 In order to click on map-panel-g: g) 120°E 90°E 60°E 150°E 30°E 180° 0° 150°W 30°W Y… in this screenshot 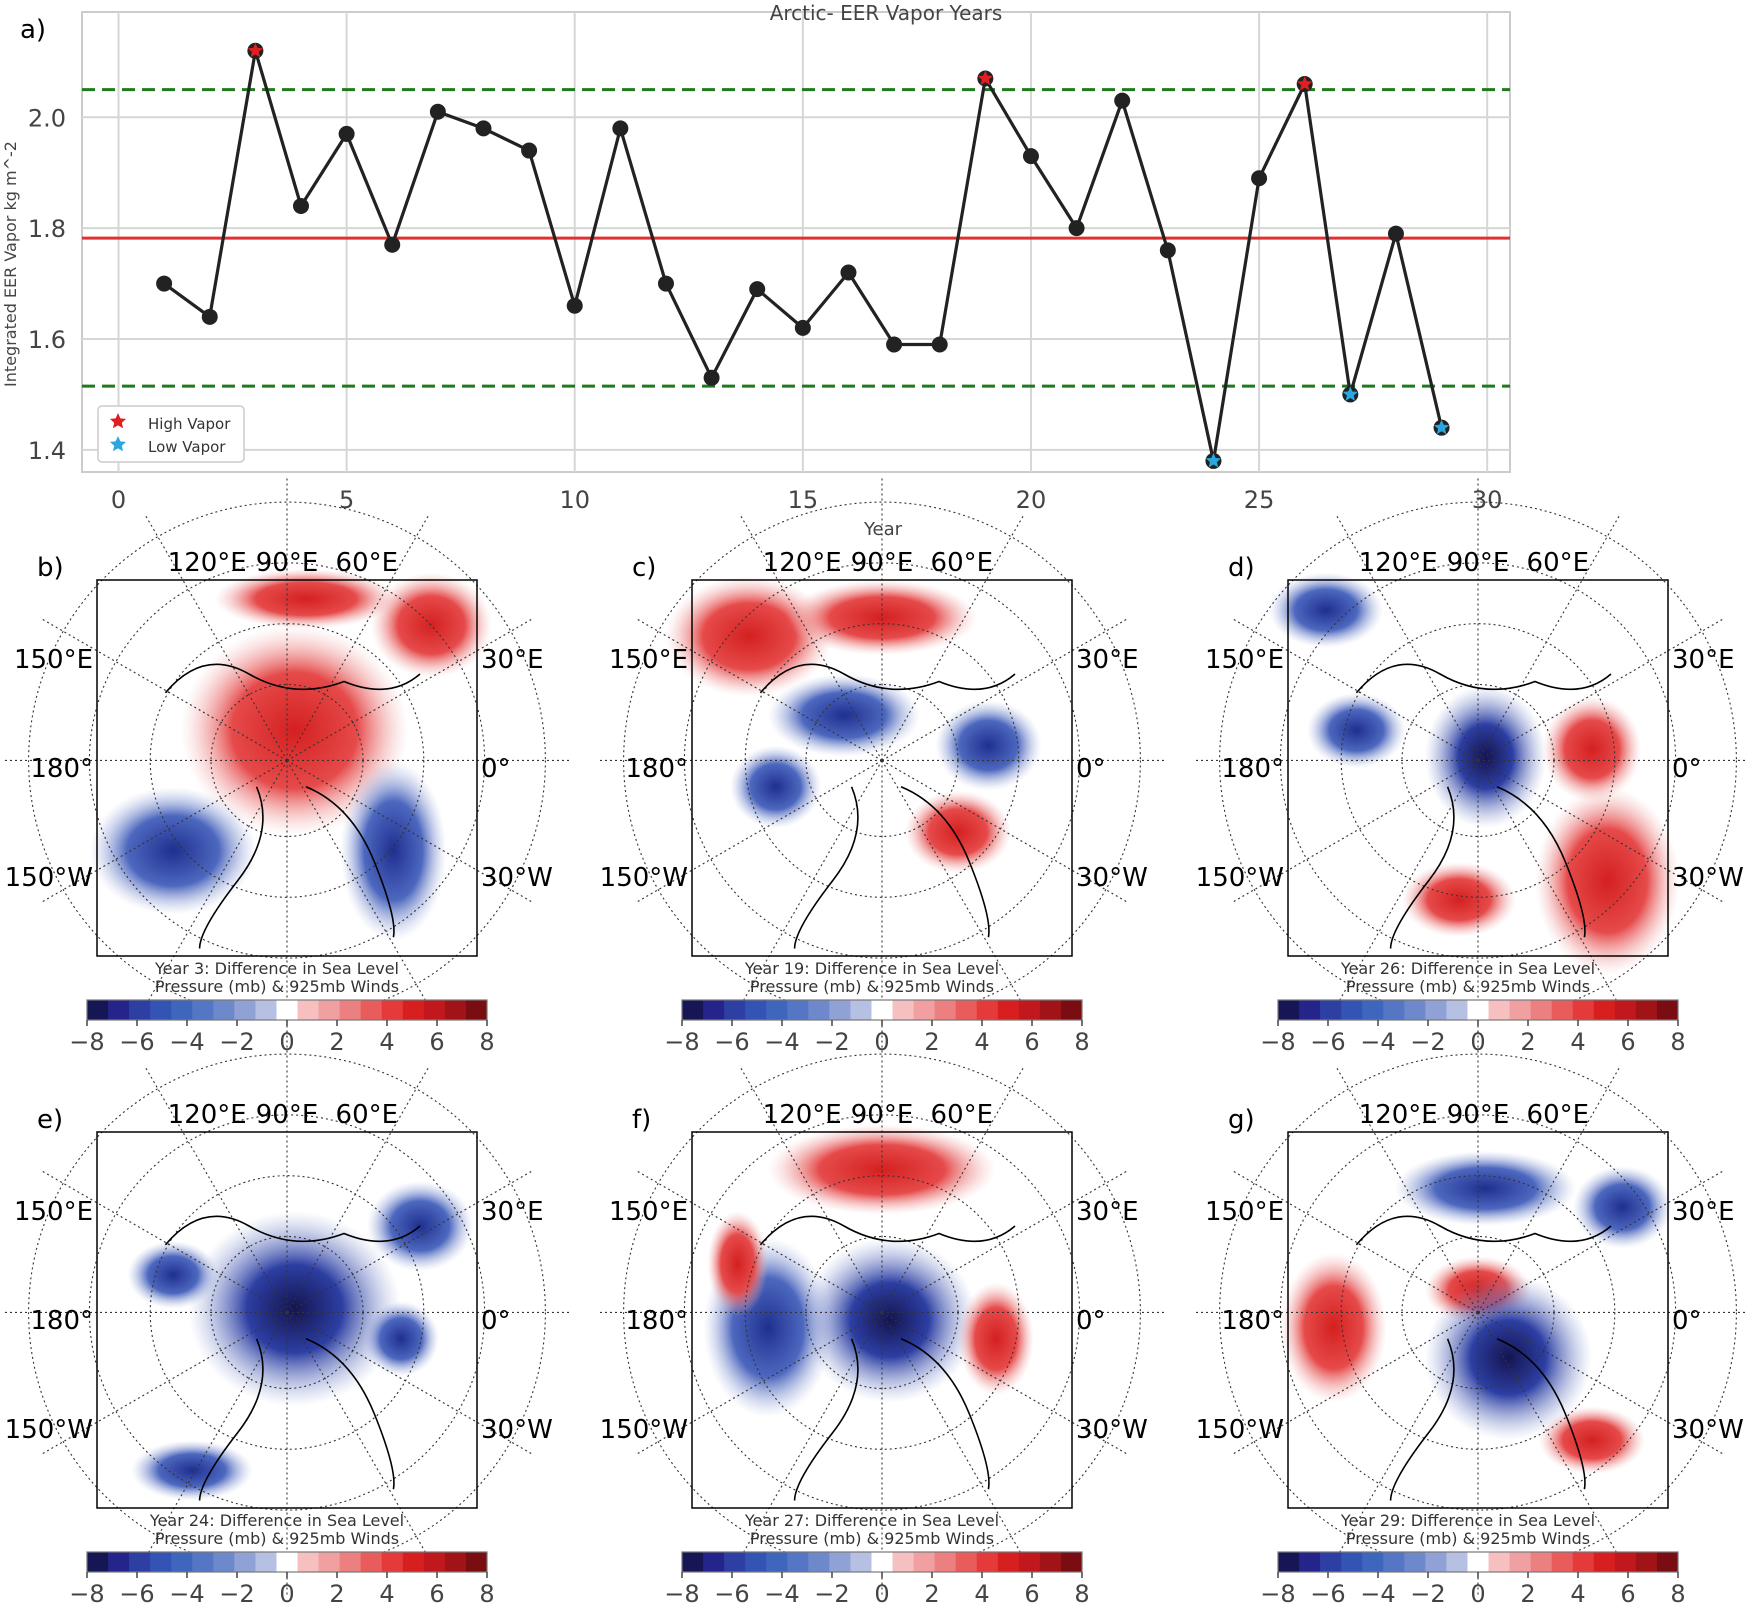, I will do `click(1470, 1317)`.